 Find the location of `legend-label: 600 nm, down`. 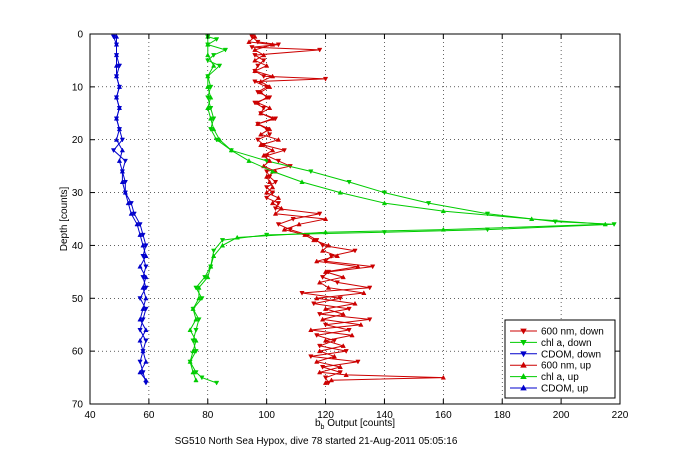

legend-label: 600 nm, down is located at coordinates (572, 332).